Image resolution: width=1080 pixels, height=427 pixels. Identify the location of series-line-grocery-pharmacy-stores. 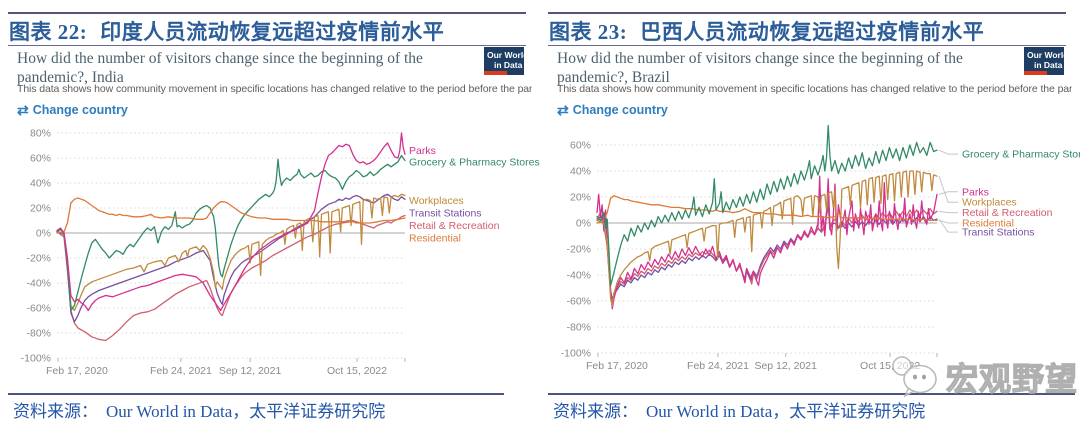
(231, 233).